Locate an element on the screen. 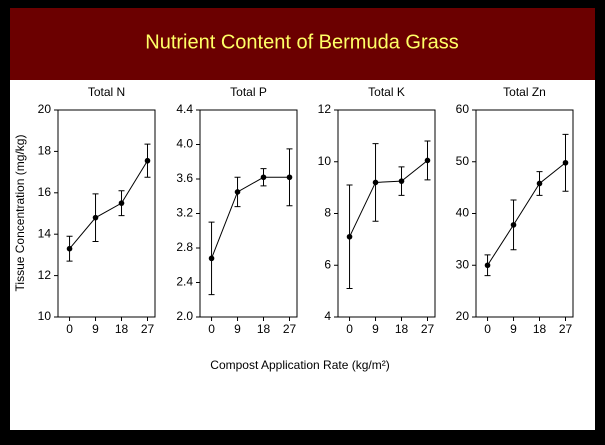  y-tick-label: 3.2 is located at coordinates (184, 213).